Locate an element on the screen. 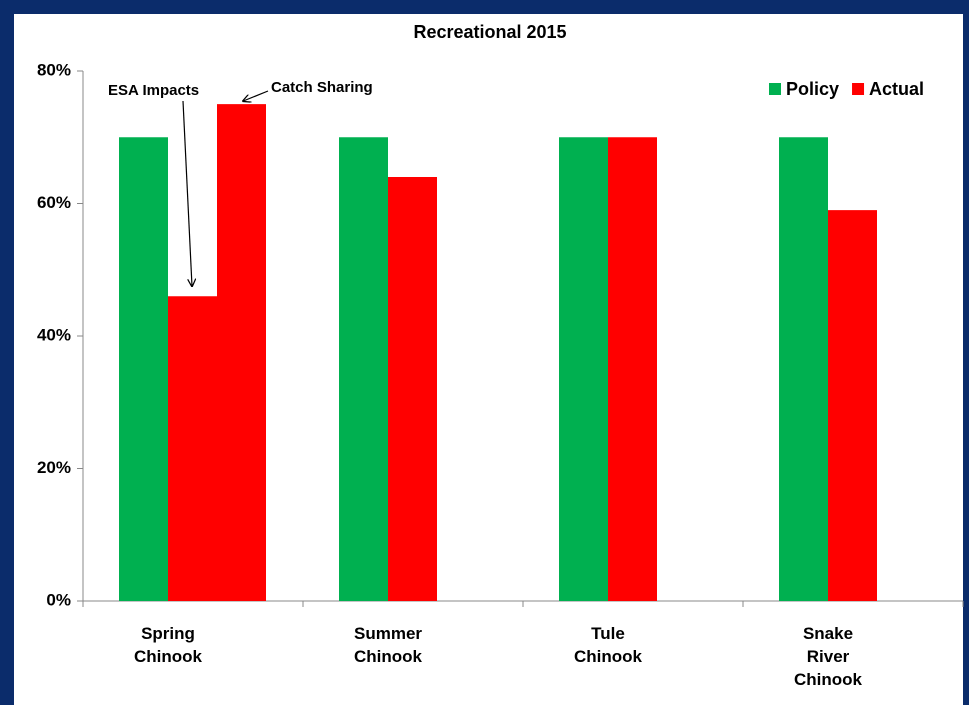 This screenshot has height=705, width=969. y-tick-label: 40% is located at coordinates (54, 334).